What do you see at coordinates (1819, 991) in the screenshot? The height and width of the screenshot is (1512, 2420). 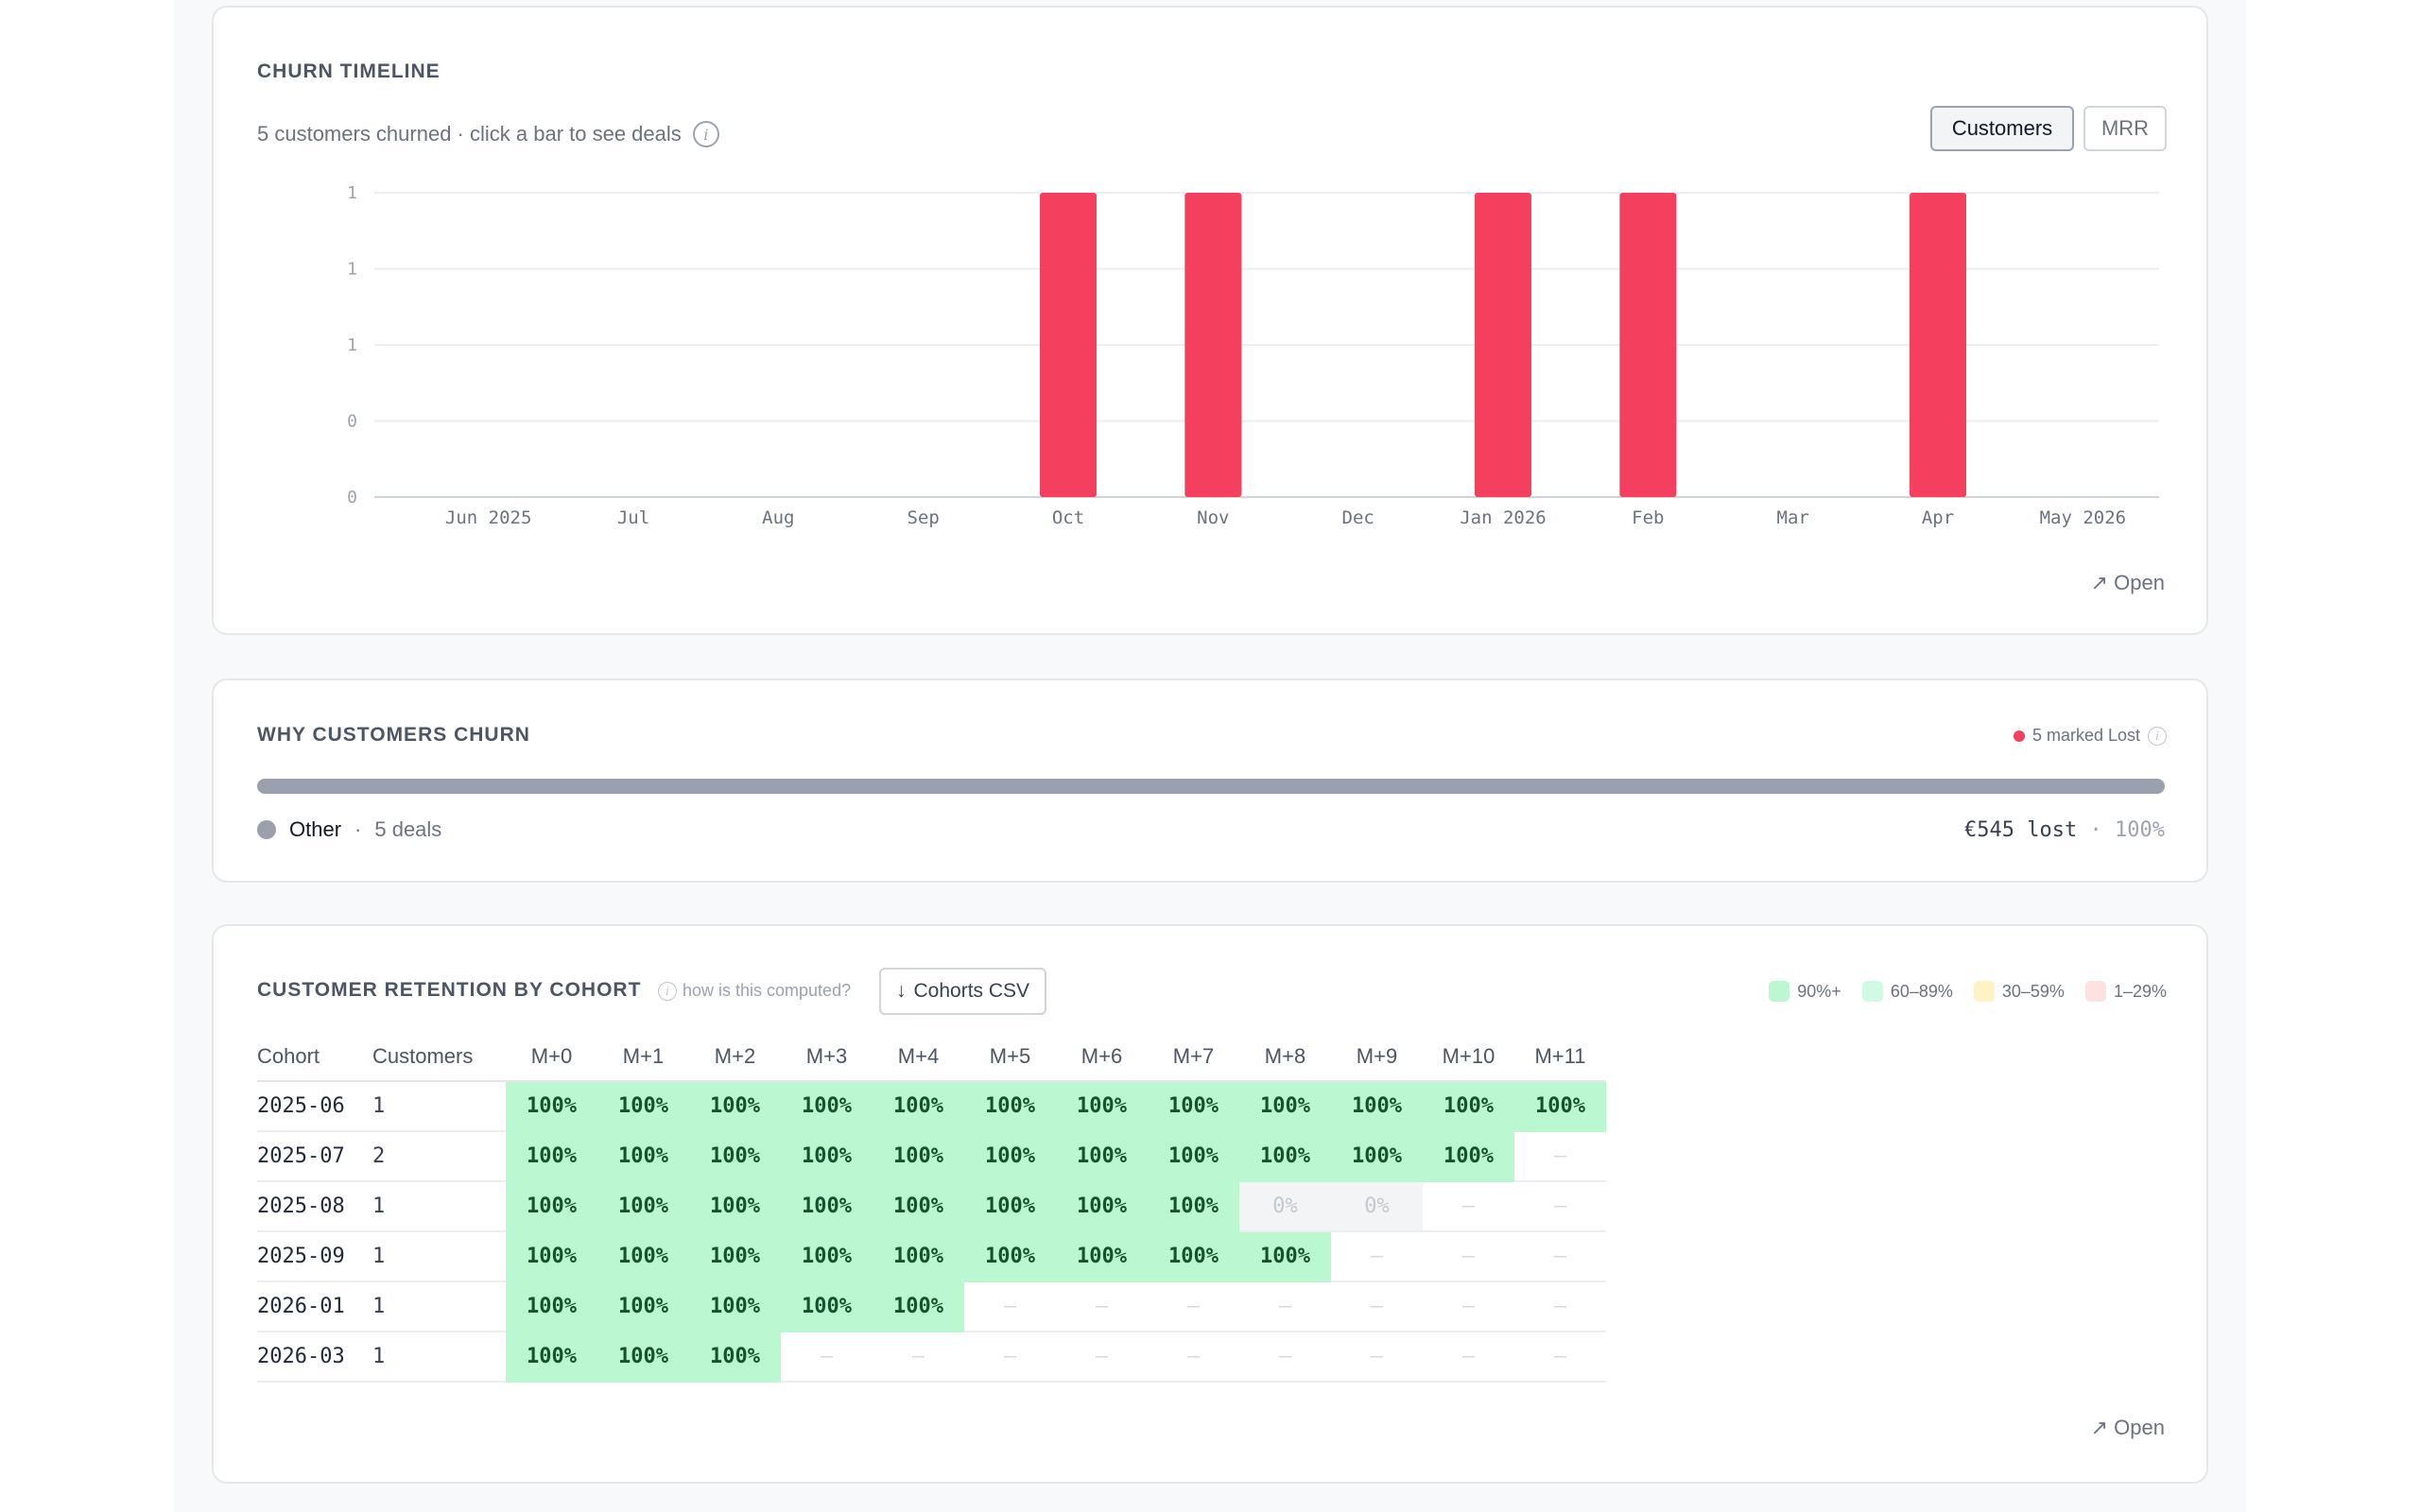 I see `legend-label: 90%+` at bounding box center [1819, 991].